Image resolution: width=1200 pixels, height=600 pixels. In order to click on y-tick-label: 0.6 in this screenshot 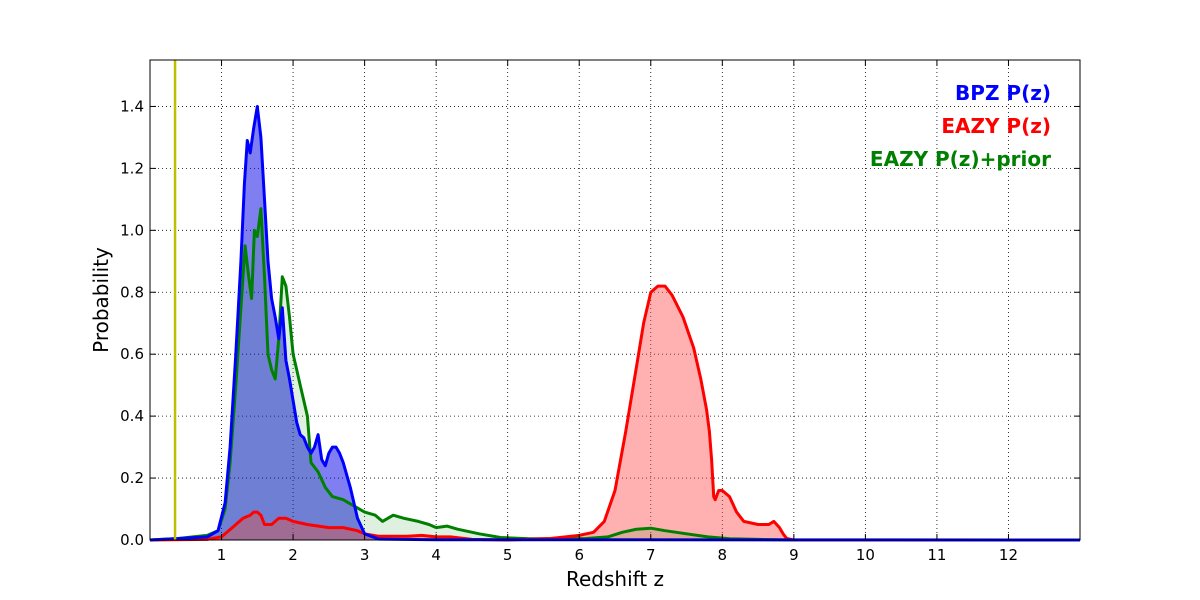, I will do `click(132, 354)`.